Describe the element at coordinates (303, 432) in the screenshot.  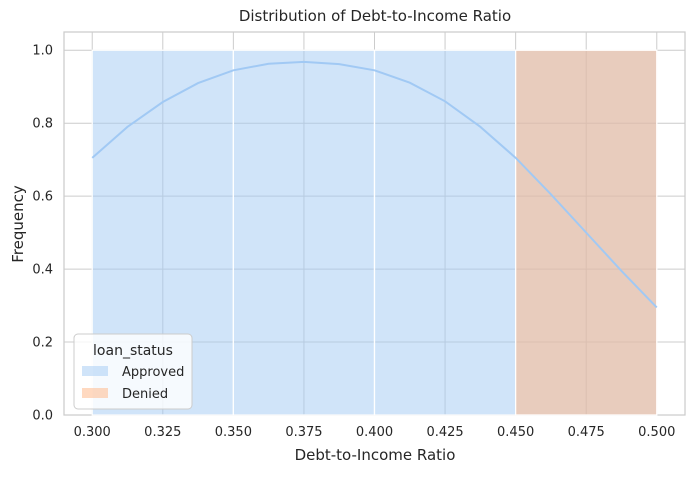
I see `x-tick-label-3: 0.375` at that location.